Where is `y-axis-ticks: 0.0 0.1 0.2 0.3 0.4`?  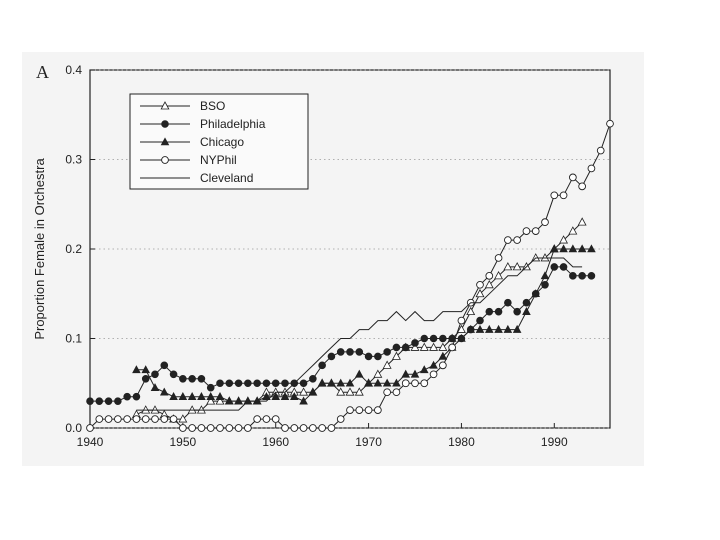 y-axis-ticks: 0.0 0.1 0.2 0.3 0.4 is located at coordinates (73, 249).